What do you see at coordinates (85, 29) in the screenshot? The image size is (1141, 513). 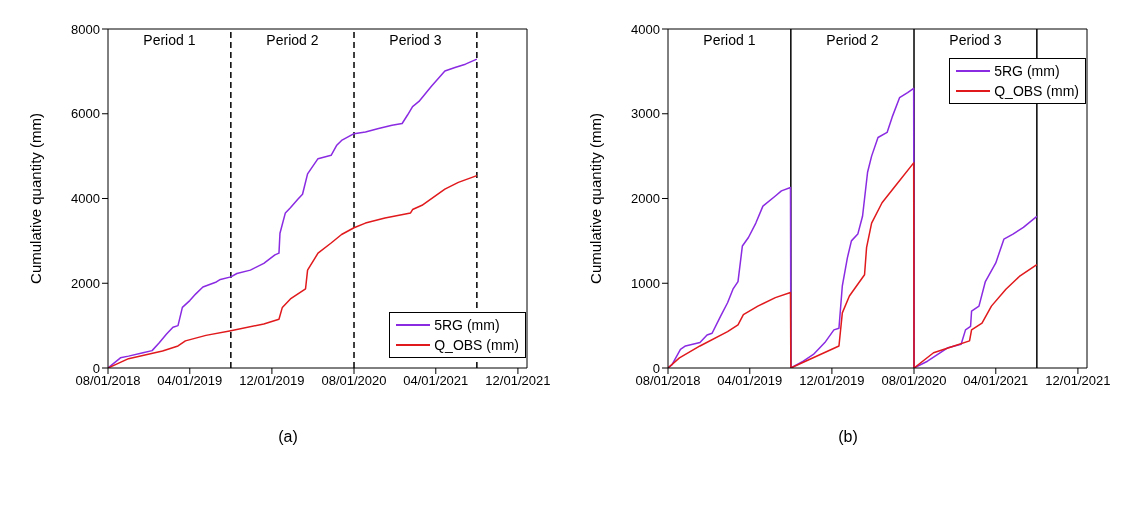 I see `y-tick-label: 8000` at bounding box center [85, 29].